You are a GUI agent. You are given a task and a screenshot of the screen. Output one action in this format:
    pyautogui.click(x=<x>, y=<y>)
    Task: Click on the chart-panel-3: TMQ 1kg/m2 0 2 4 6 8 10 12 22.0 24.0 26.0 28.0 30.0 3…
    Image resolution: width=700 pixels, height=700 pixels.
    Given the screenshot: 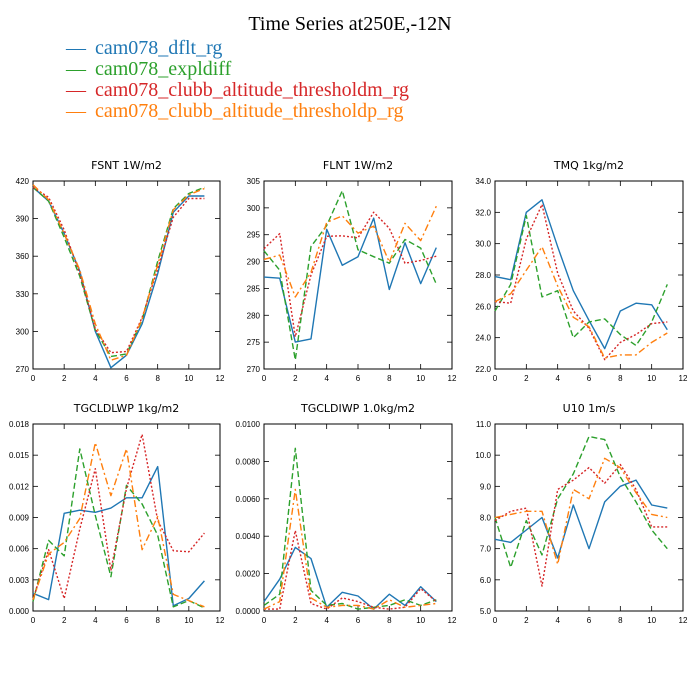 What is the action you would take?
    pyautogui.click(x=581, y=271)
    